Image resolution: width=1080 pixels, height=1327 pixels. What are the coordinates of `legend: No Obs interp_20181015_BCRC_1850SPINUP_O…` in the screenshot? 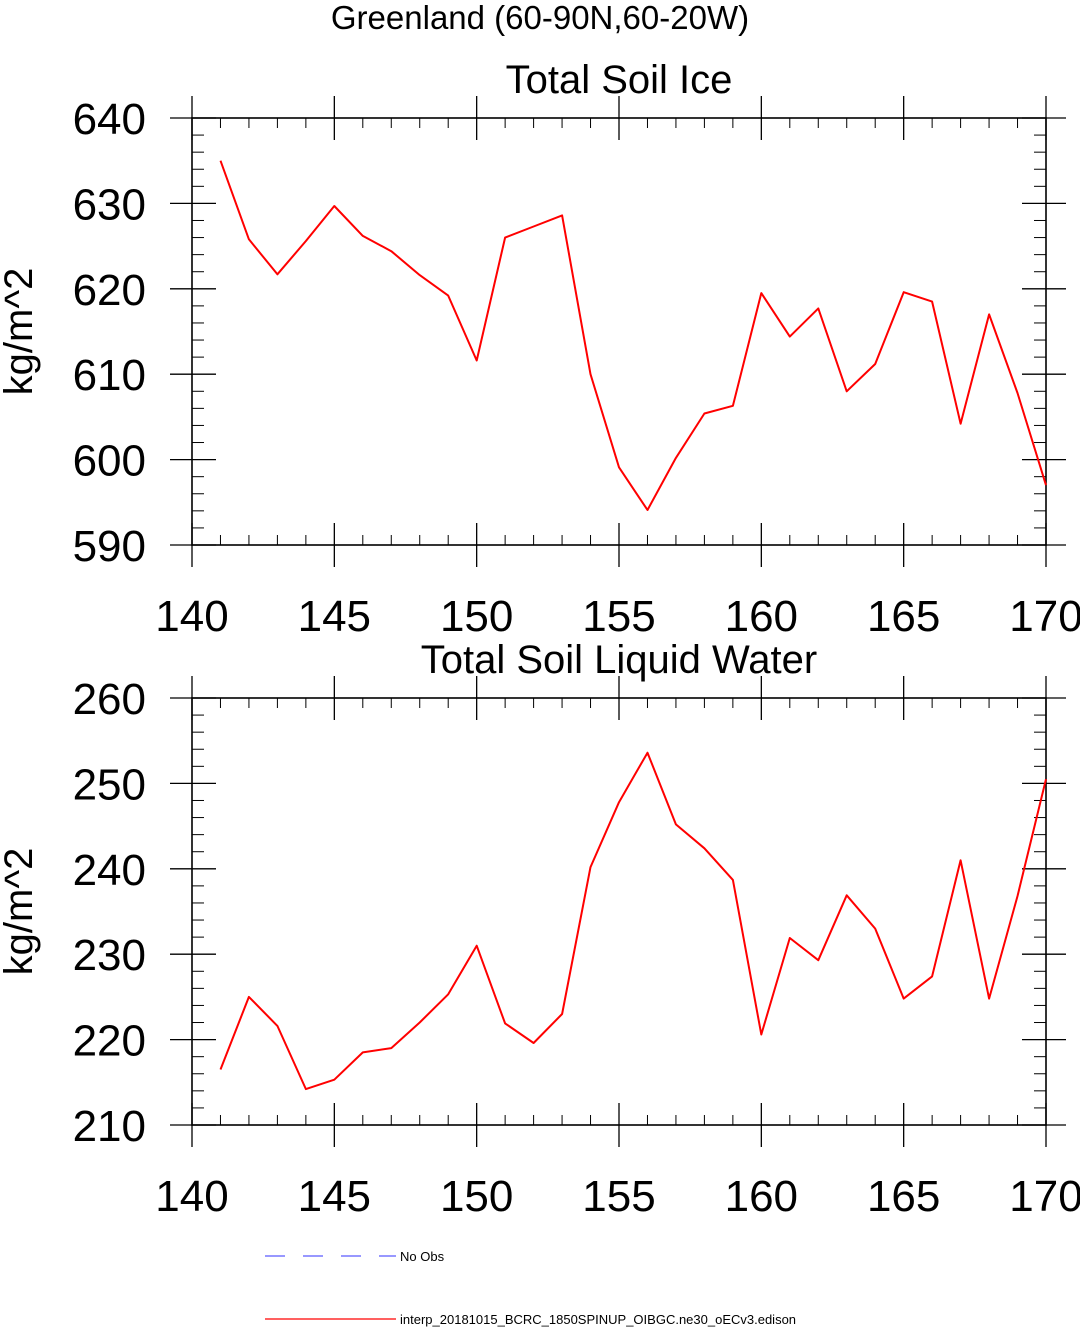 It's located at (530, 1288).